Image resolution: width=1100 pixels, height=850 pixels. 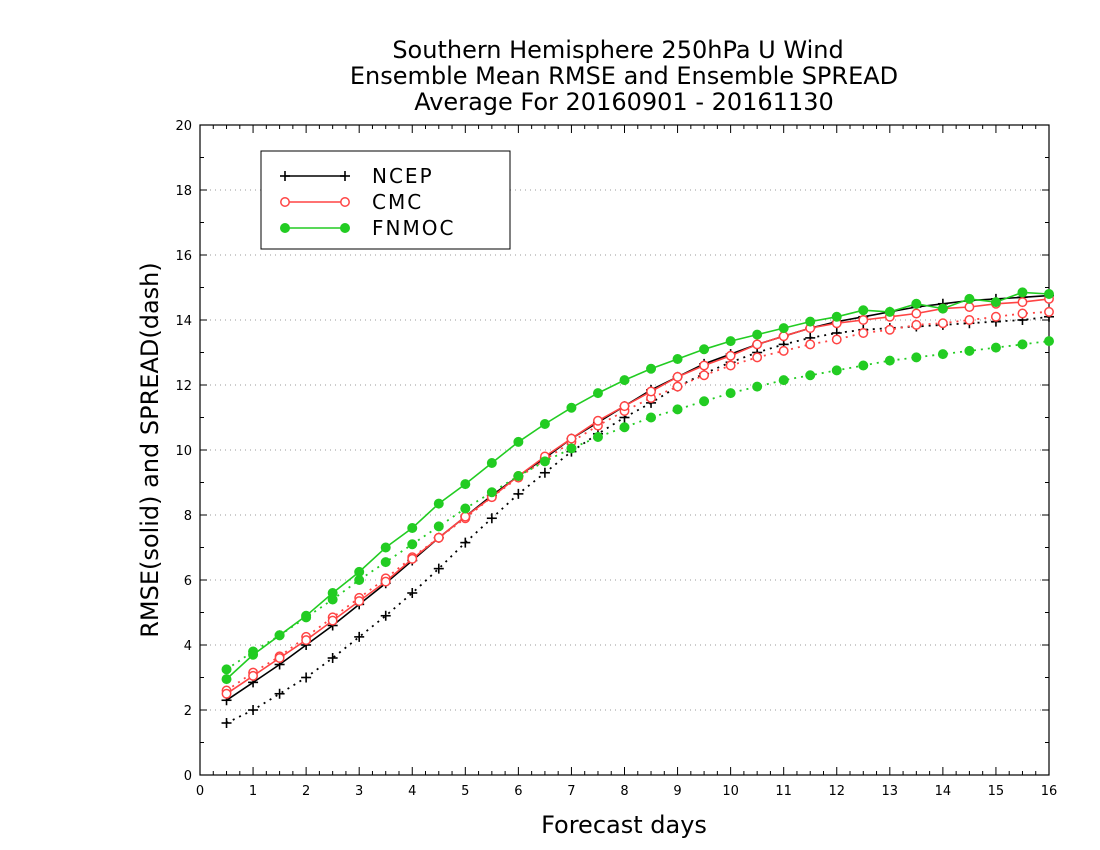 What do you see at coordinates (183, 126) in the screenshot?
I see `y-tick-label: 20` at bounding box center [183, 126].